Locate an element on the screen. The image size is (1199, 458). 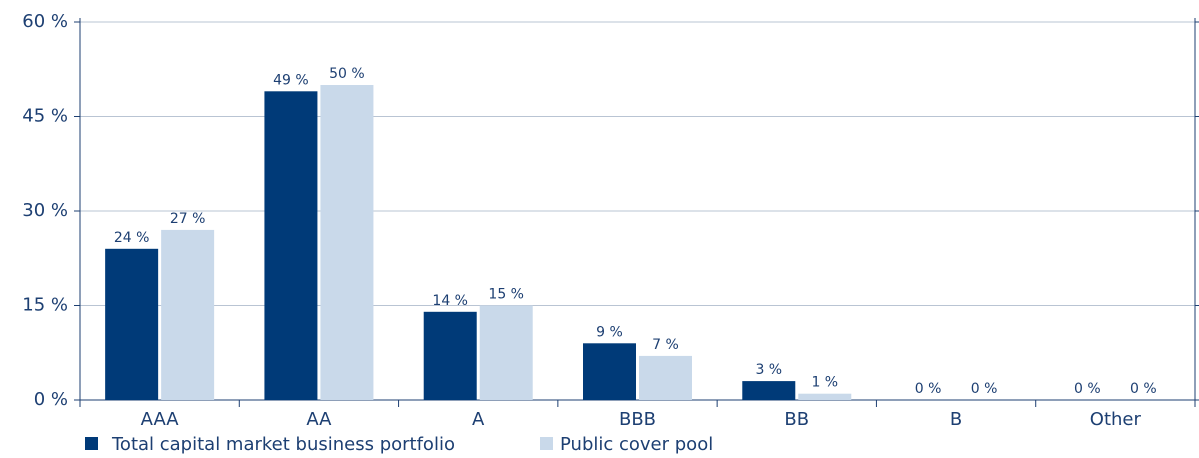
value-label: 49 % is located at coordinates (291, 80).